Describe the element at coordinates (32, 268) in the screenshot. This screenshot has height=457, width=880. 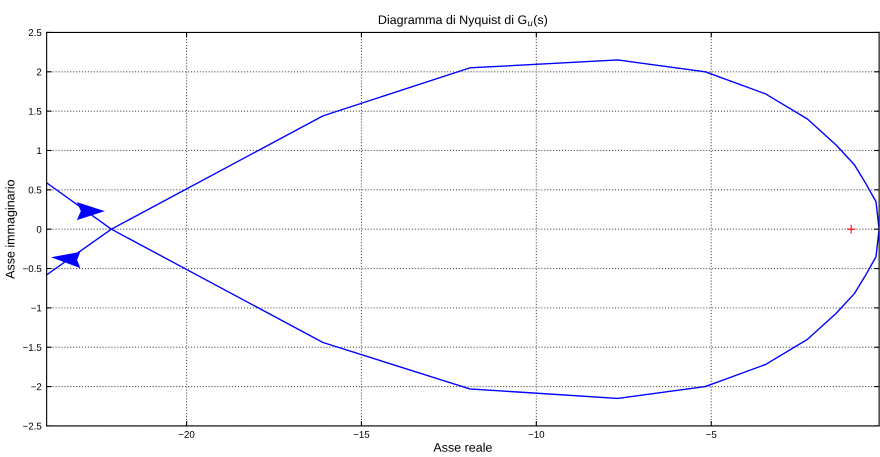
I see `y-tick-label: −0.5` at that location.